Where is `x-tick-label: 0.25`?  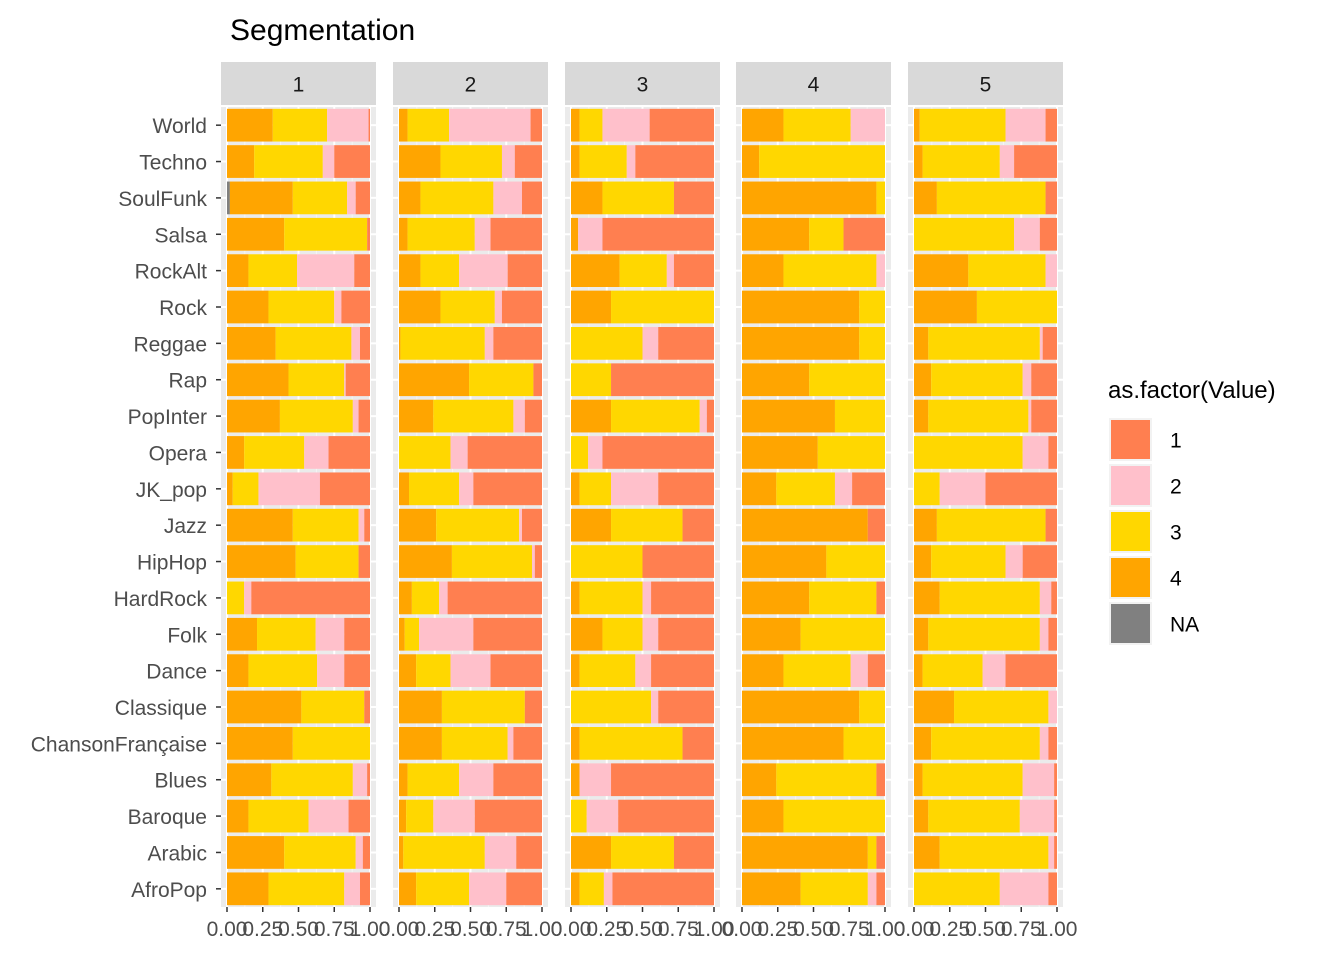
x-tick-label: 0.25 is located at coordinates (949, 929).